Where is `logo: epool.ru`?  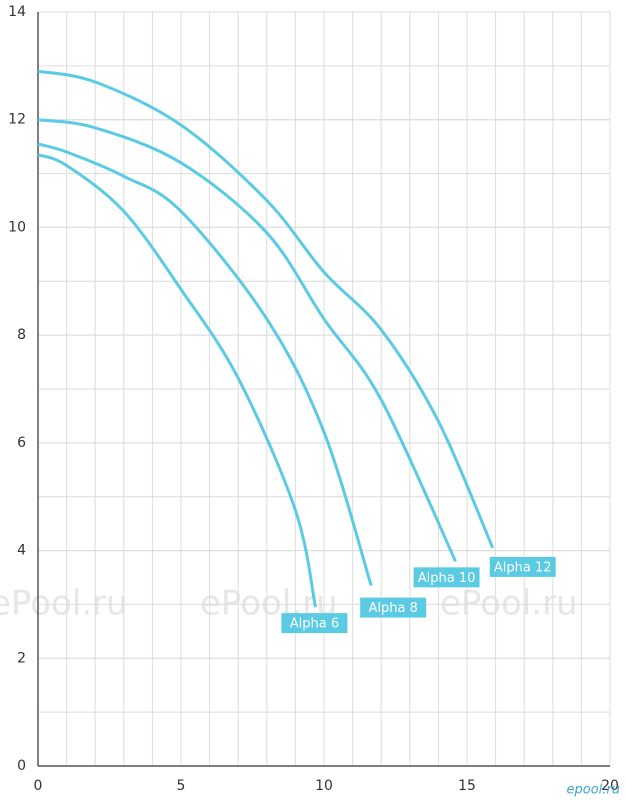
logo: epool.ru is located at coordinates (594, 790).